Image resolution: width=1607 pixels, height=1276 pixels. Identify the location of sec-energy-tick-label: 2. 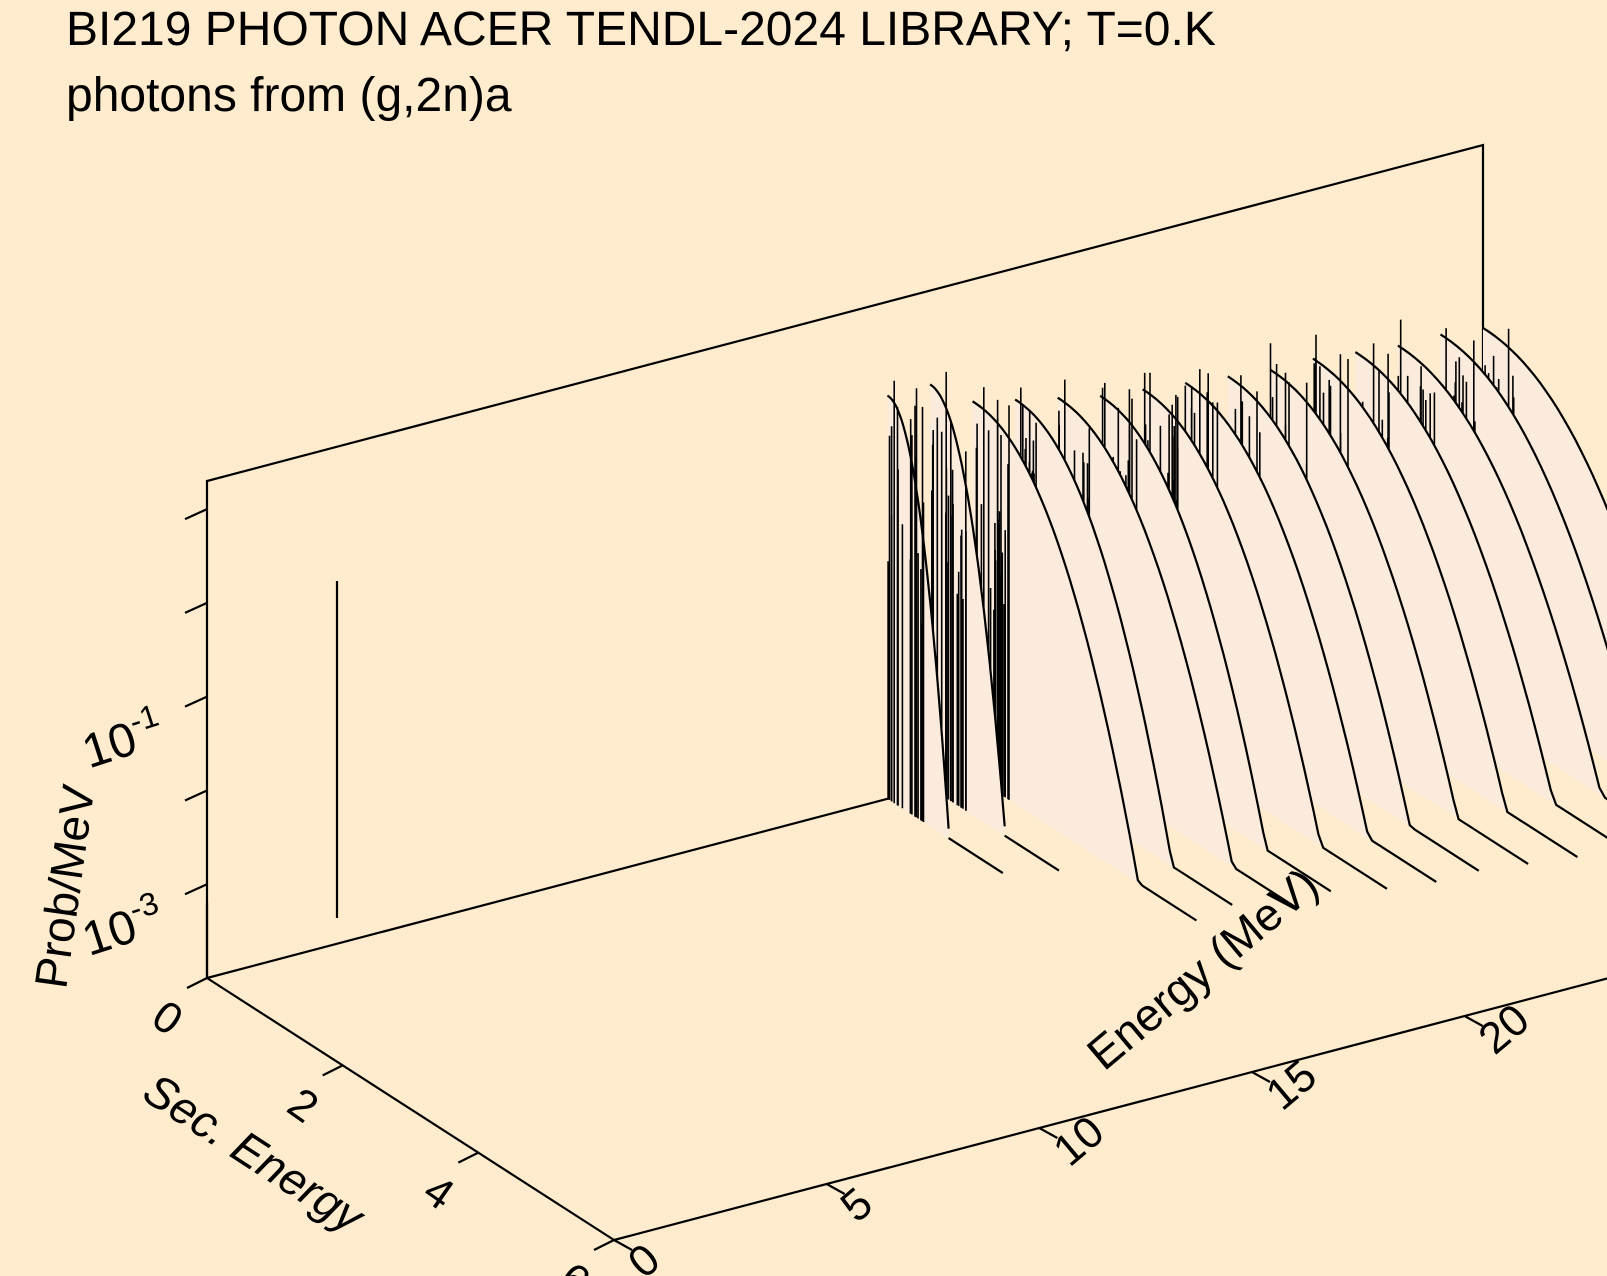
(303, 1105).